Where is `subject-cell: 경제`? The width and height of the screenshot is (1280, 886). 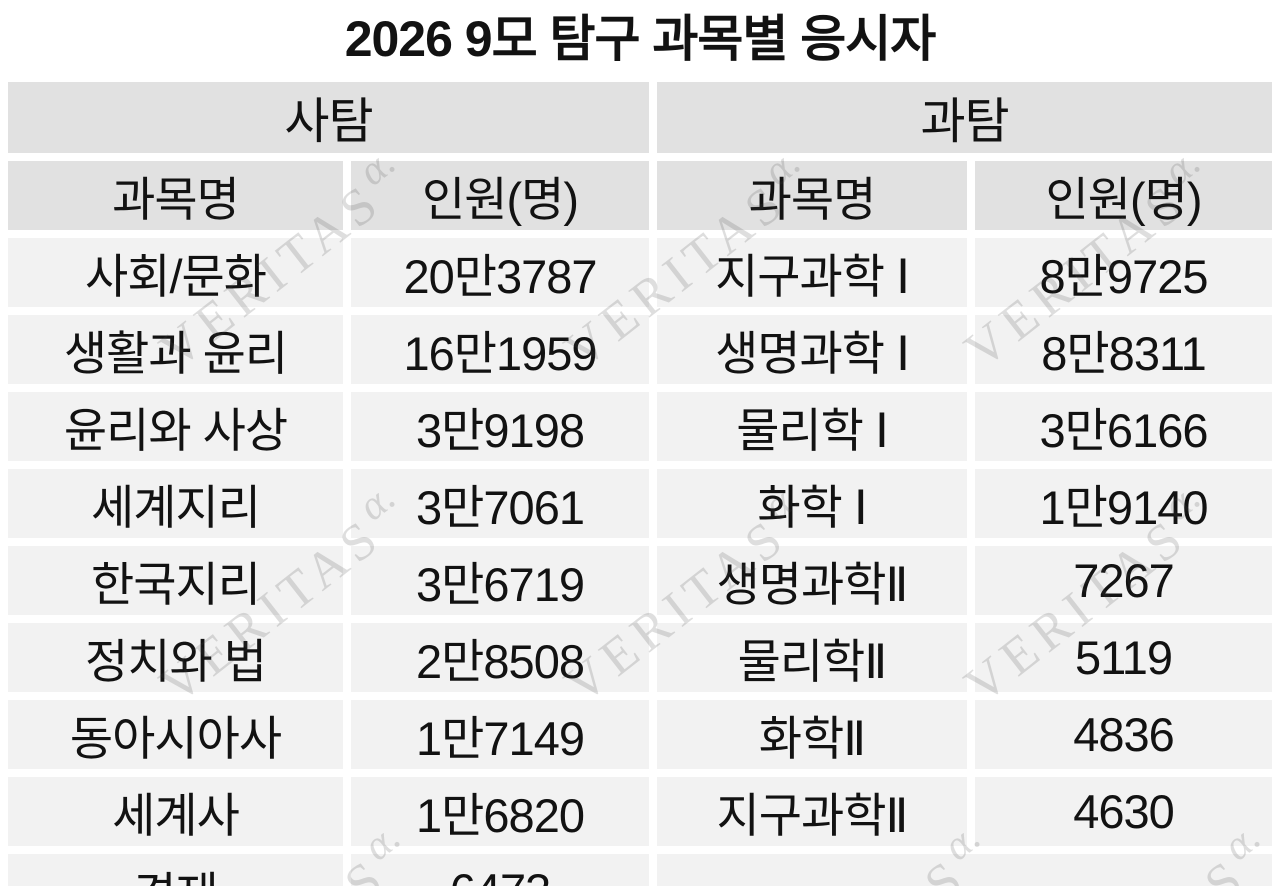 subject-cell: 경제 is located at coordinates (175, 870).